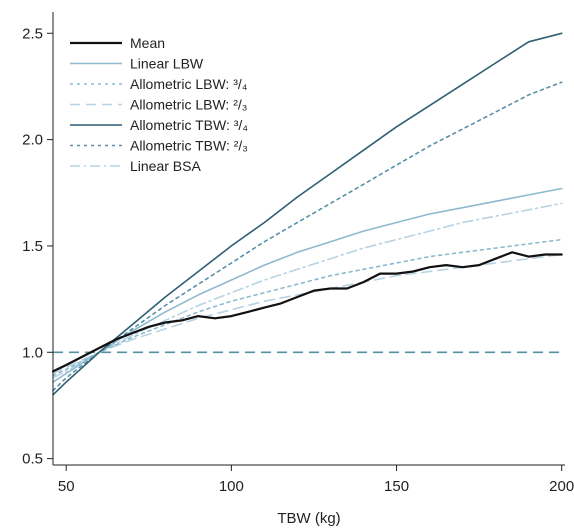  I want to click on x-axis-title: TBW (kg), so click(308, 518).